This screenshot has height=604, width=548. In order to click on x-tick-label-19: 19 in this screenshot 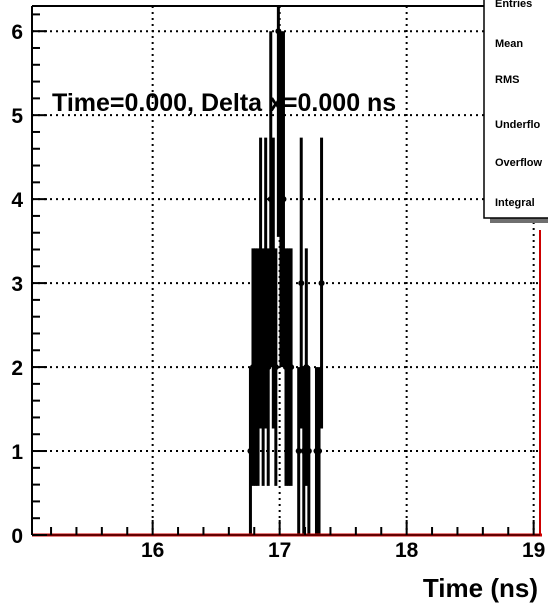, I will do `click(533, 550)`.